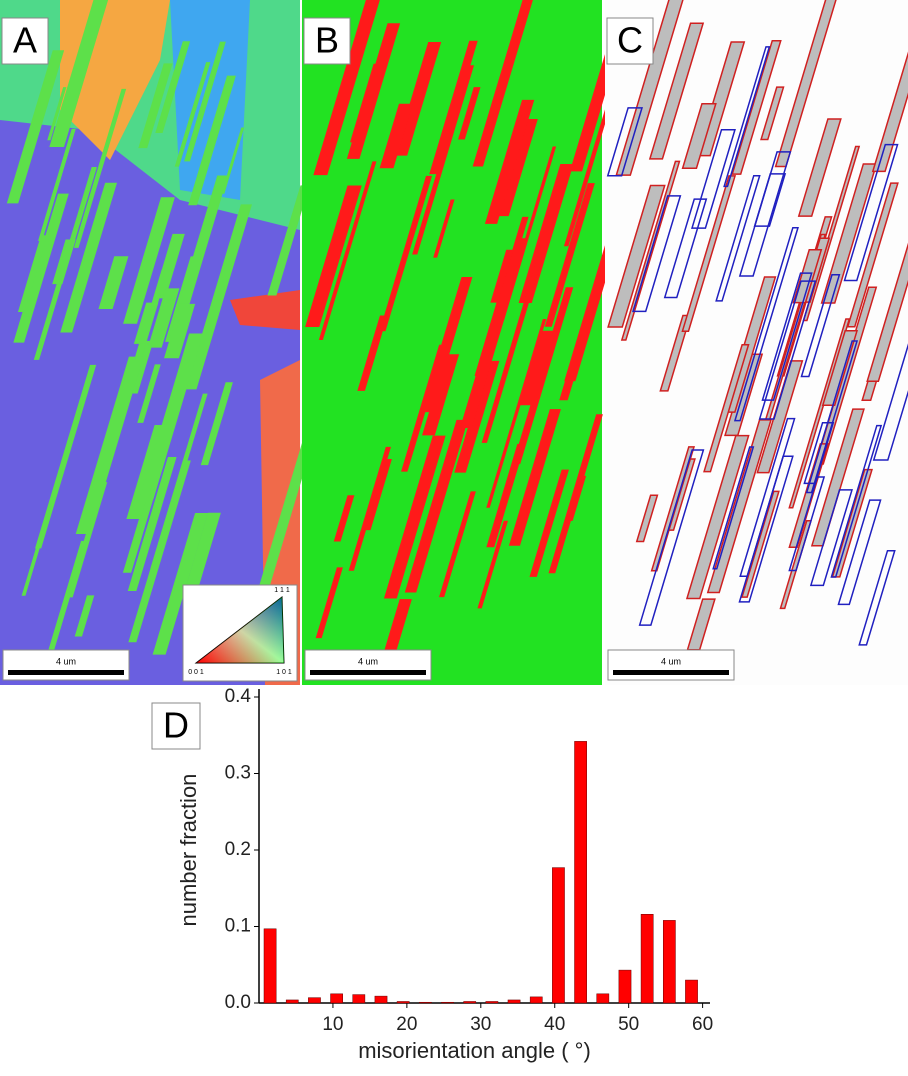 This screenshot has height=1076, width=908. Describe the element at coordinates (240, 630) in the screenshot. I see `ipf-triangle-shade` at that location.